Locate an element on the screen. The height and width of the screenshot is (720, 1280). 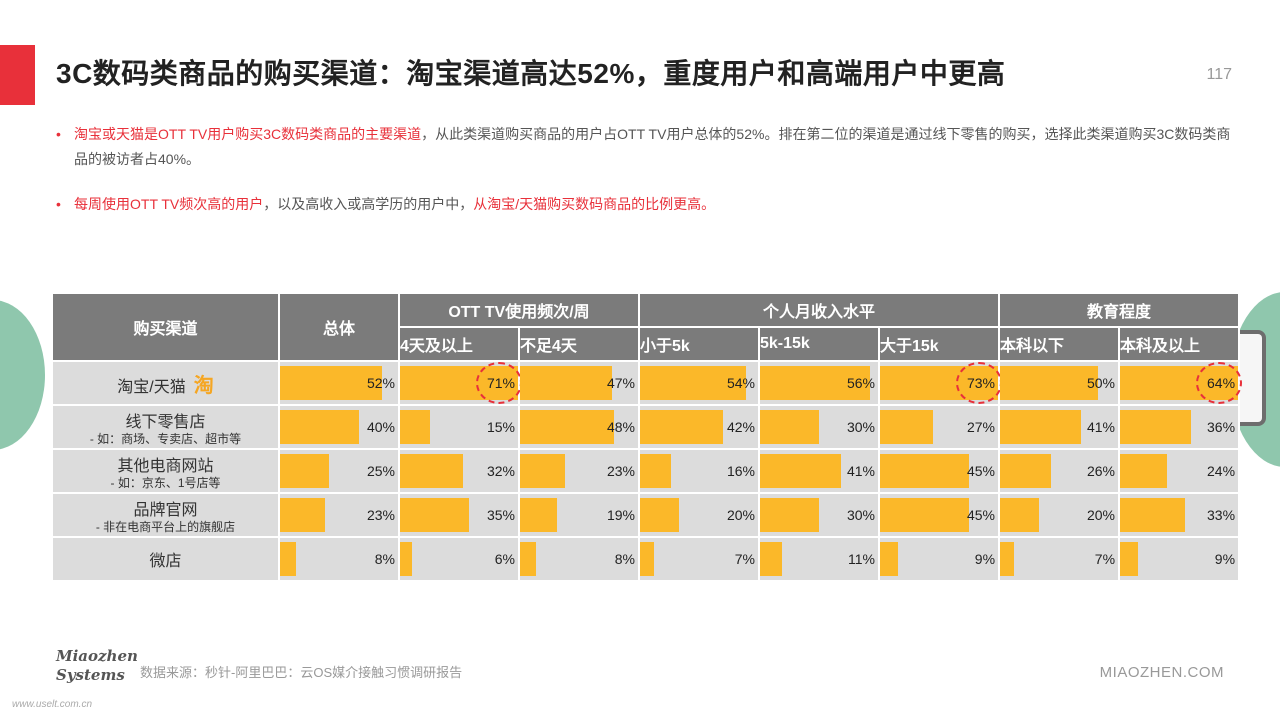
value-cell: 19% is located at coordinates (579, 515).